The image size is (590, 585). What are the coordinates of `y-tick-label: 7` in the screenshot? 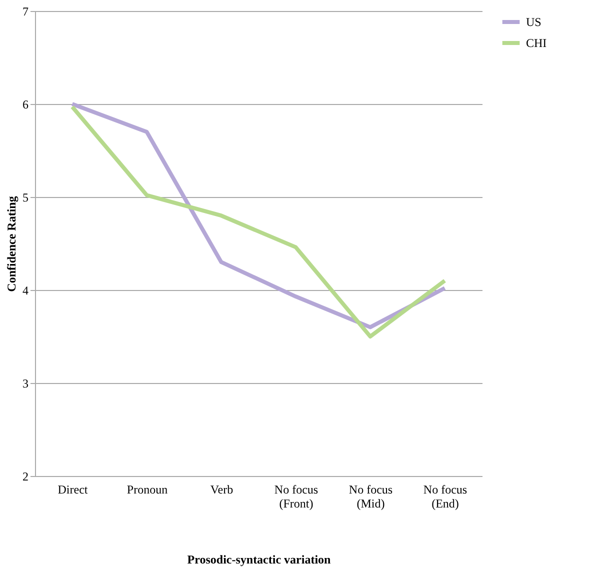 It's located at (25, 11).